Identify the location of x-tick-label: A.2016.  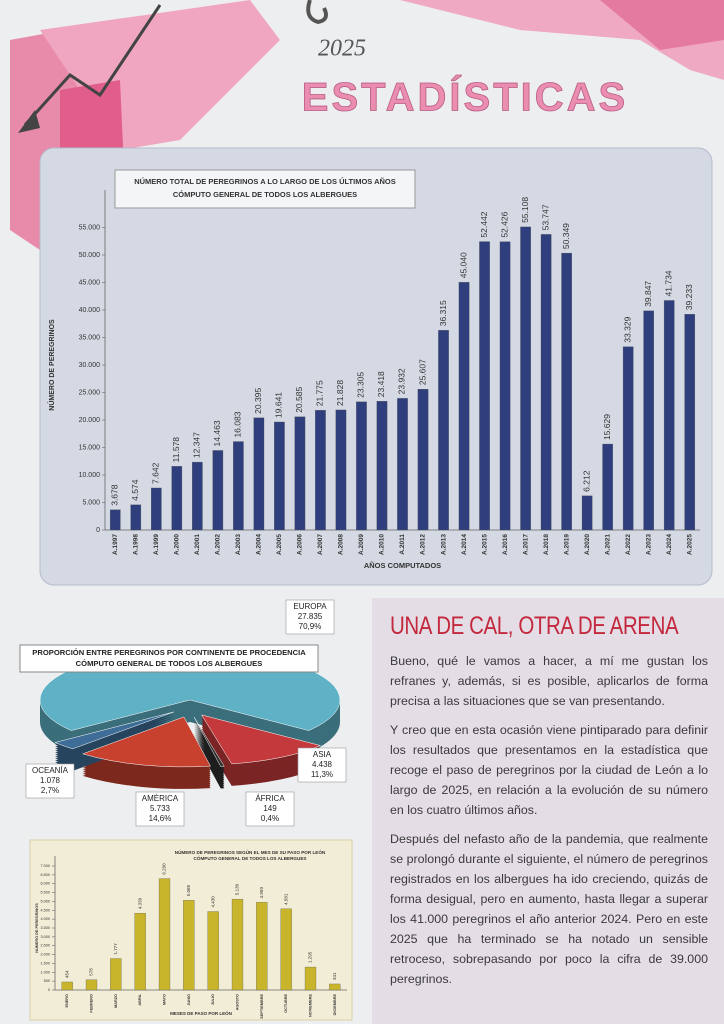
(505, 544).